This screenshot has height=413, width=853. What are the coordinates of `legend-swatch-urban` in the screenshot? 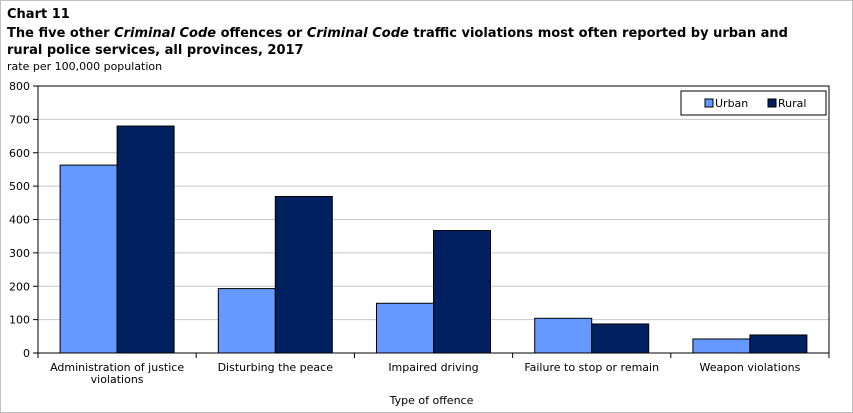 It's located at (709, 103).